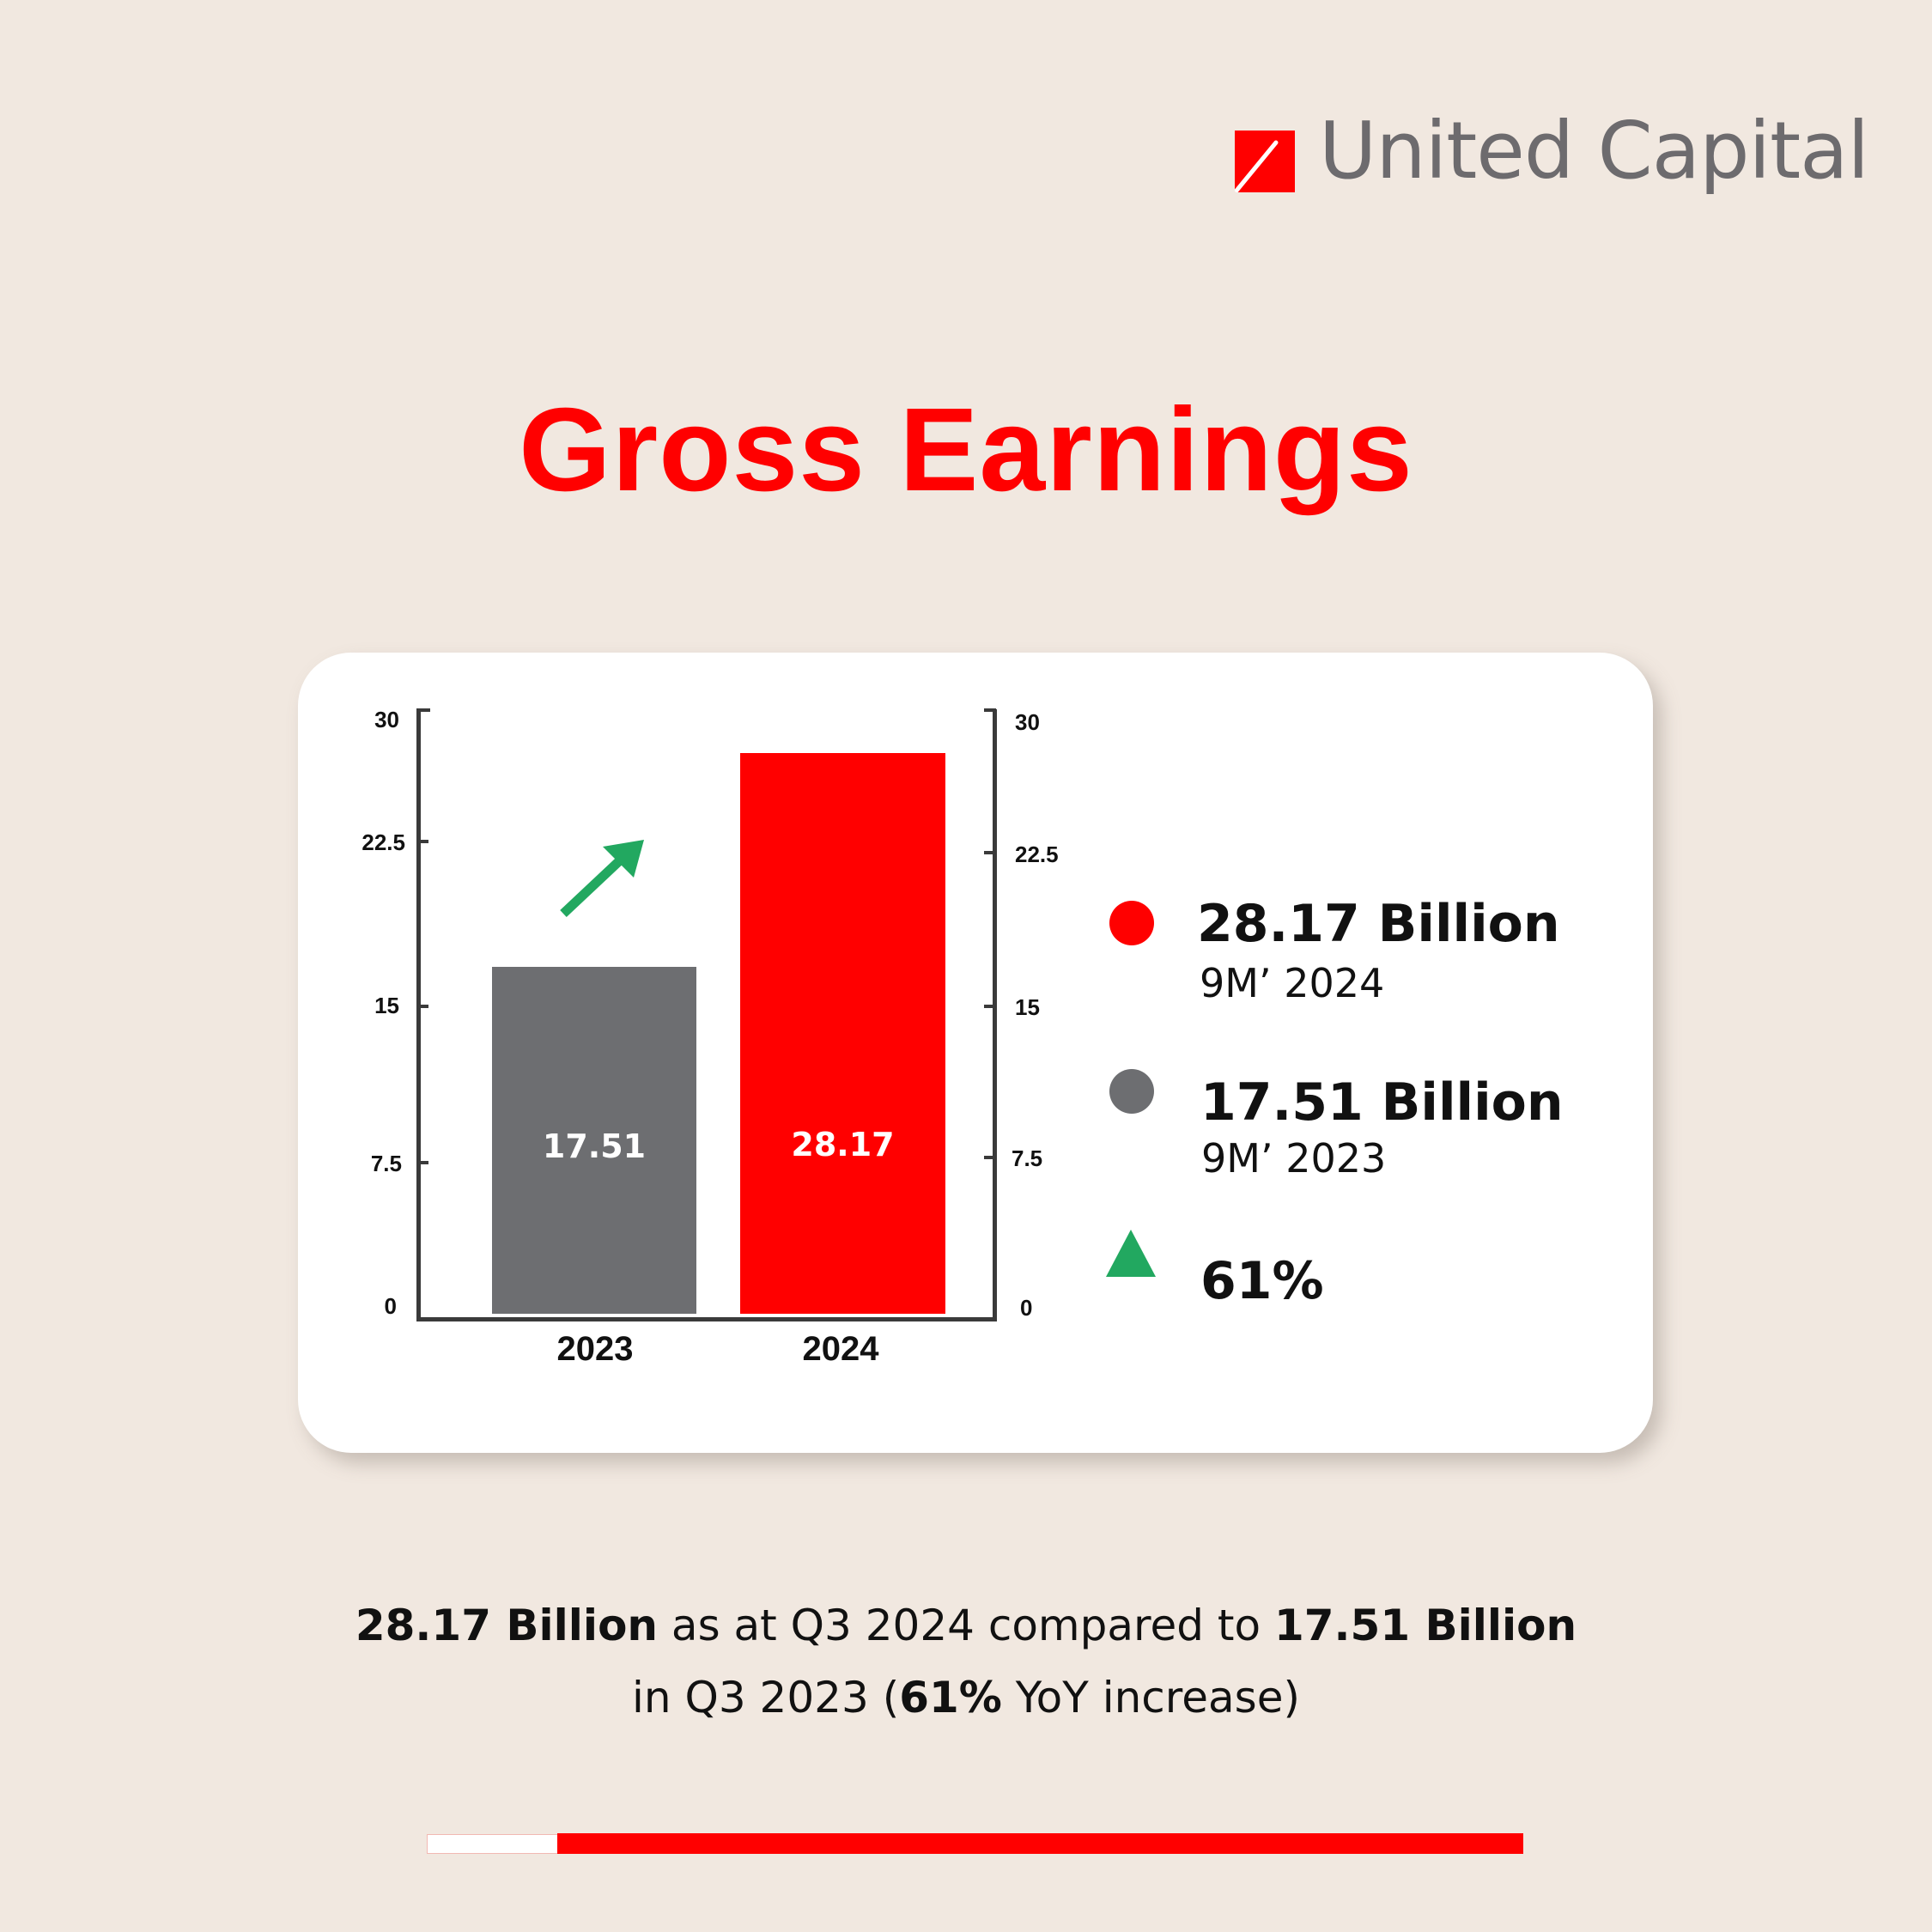  Describe the element at coordinates (841, 1349) in the screenshot. I see `x-label-2024: 2024` at that location.